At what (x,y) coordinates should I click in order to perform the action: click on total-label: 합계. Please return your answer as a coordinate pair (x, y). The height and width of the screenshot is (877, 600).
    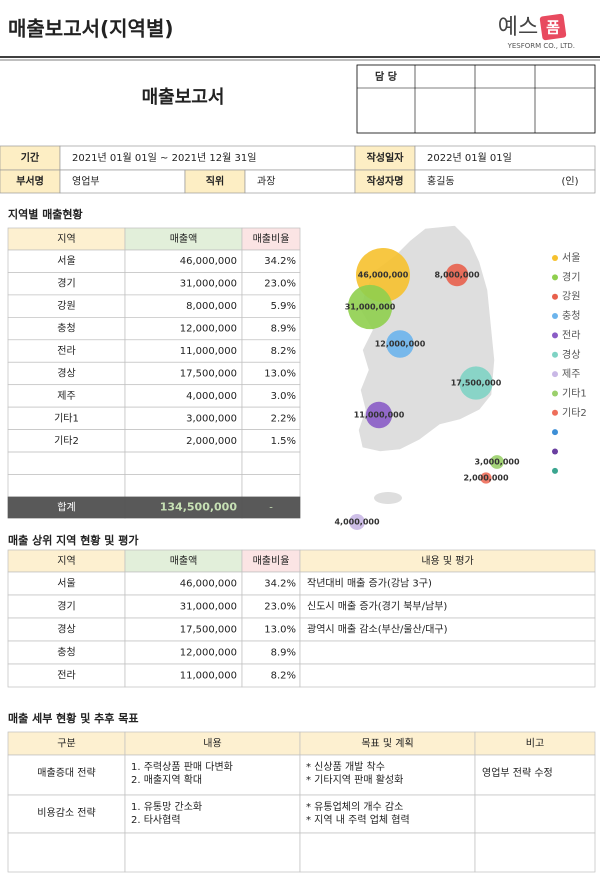
    Looking at the image, I should click on (66, 508).